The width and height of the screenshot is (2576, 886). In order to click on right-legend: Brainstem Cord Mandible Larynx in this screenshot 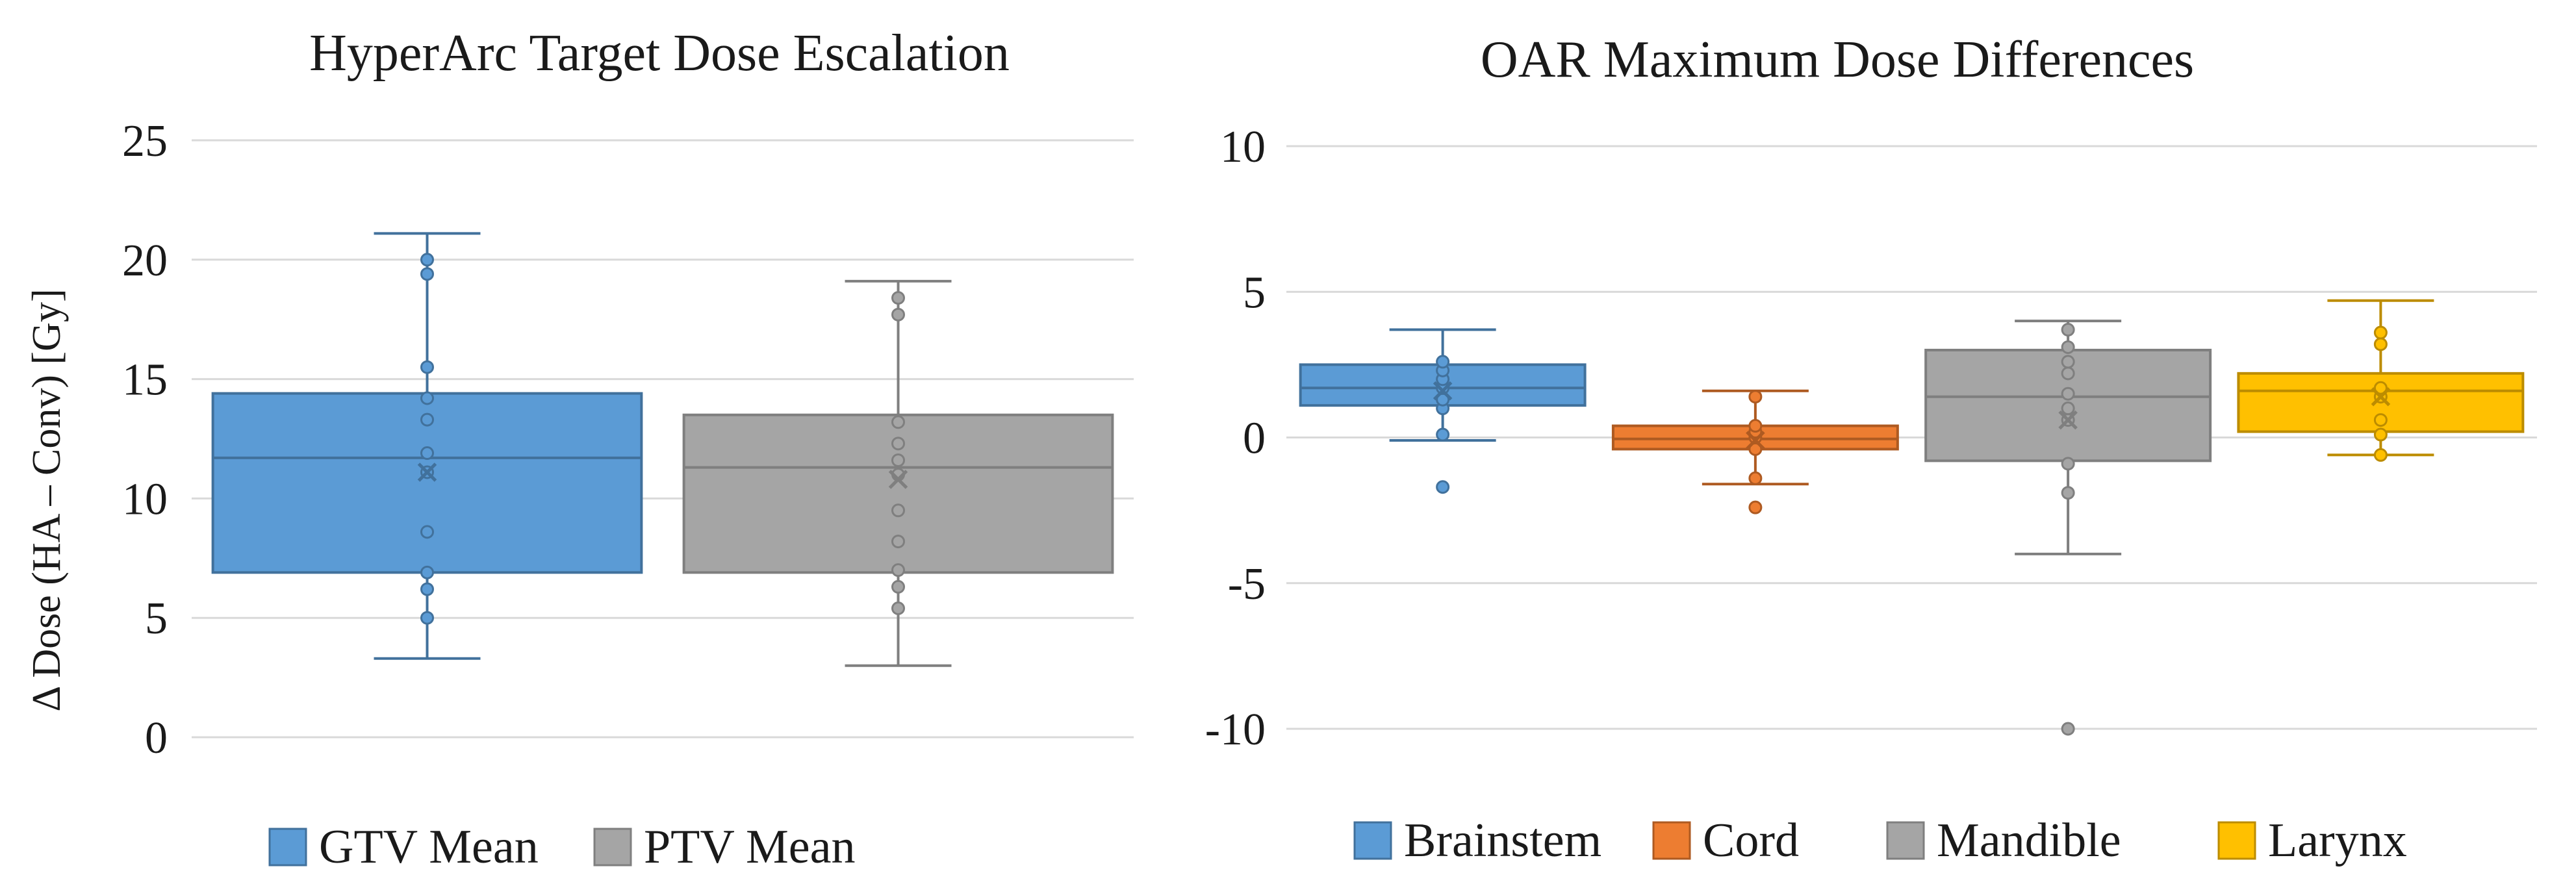, I will do `click(1880, 840)`.